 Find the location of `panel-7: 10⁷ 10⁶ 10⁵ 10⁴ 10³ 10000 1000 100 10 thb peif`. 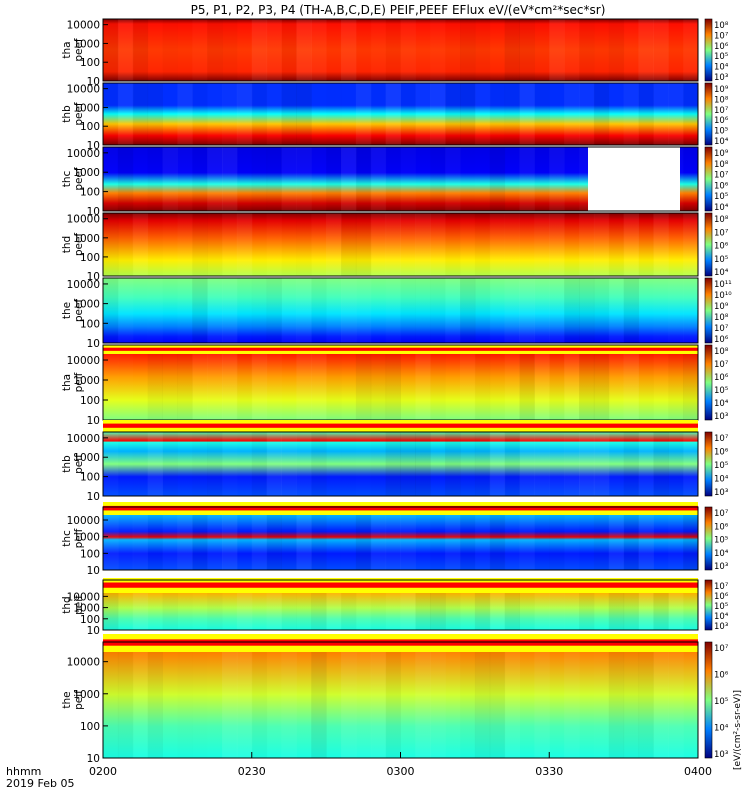

panel-7: 10⁷ 10⁶ 10⁵ 10⁴ 10³ 10000 1000 100 10 thb peif is located at coordinates (395, 461).